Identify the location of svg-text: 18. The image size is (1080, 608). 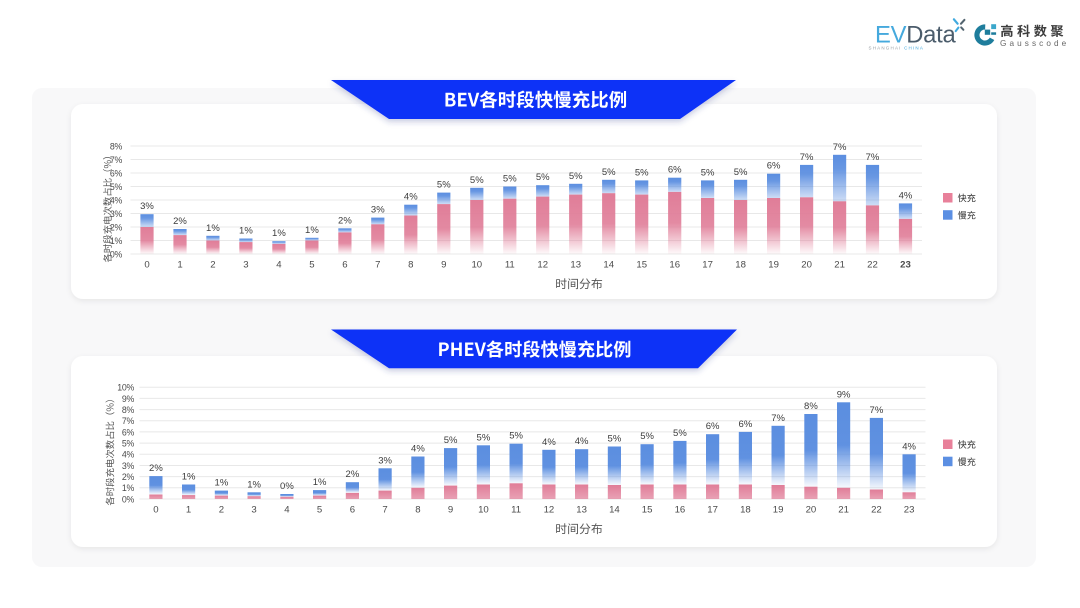
(740, 264).